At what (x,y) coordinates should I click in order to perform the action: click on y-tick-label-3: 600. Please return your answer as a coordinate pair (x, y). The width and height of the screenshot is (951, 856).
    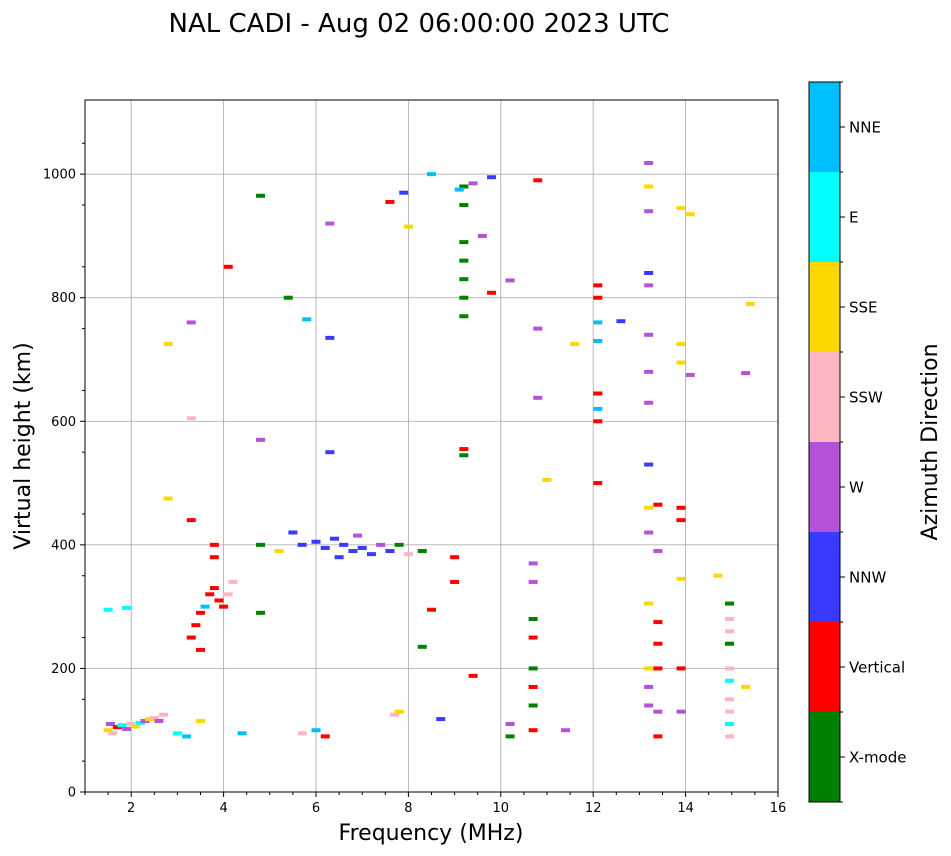
    Looking at the image, I should click on (63, 422).